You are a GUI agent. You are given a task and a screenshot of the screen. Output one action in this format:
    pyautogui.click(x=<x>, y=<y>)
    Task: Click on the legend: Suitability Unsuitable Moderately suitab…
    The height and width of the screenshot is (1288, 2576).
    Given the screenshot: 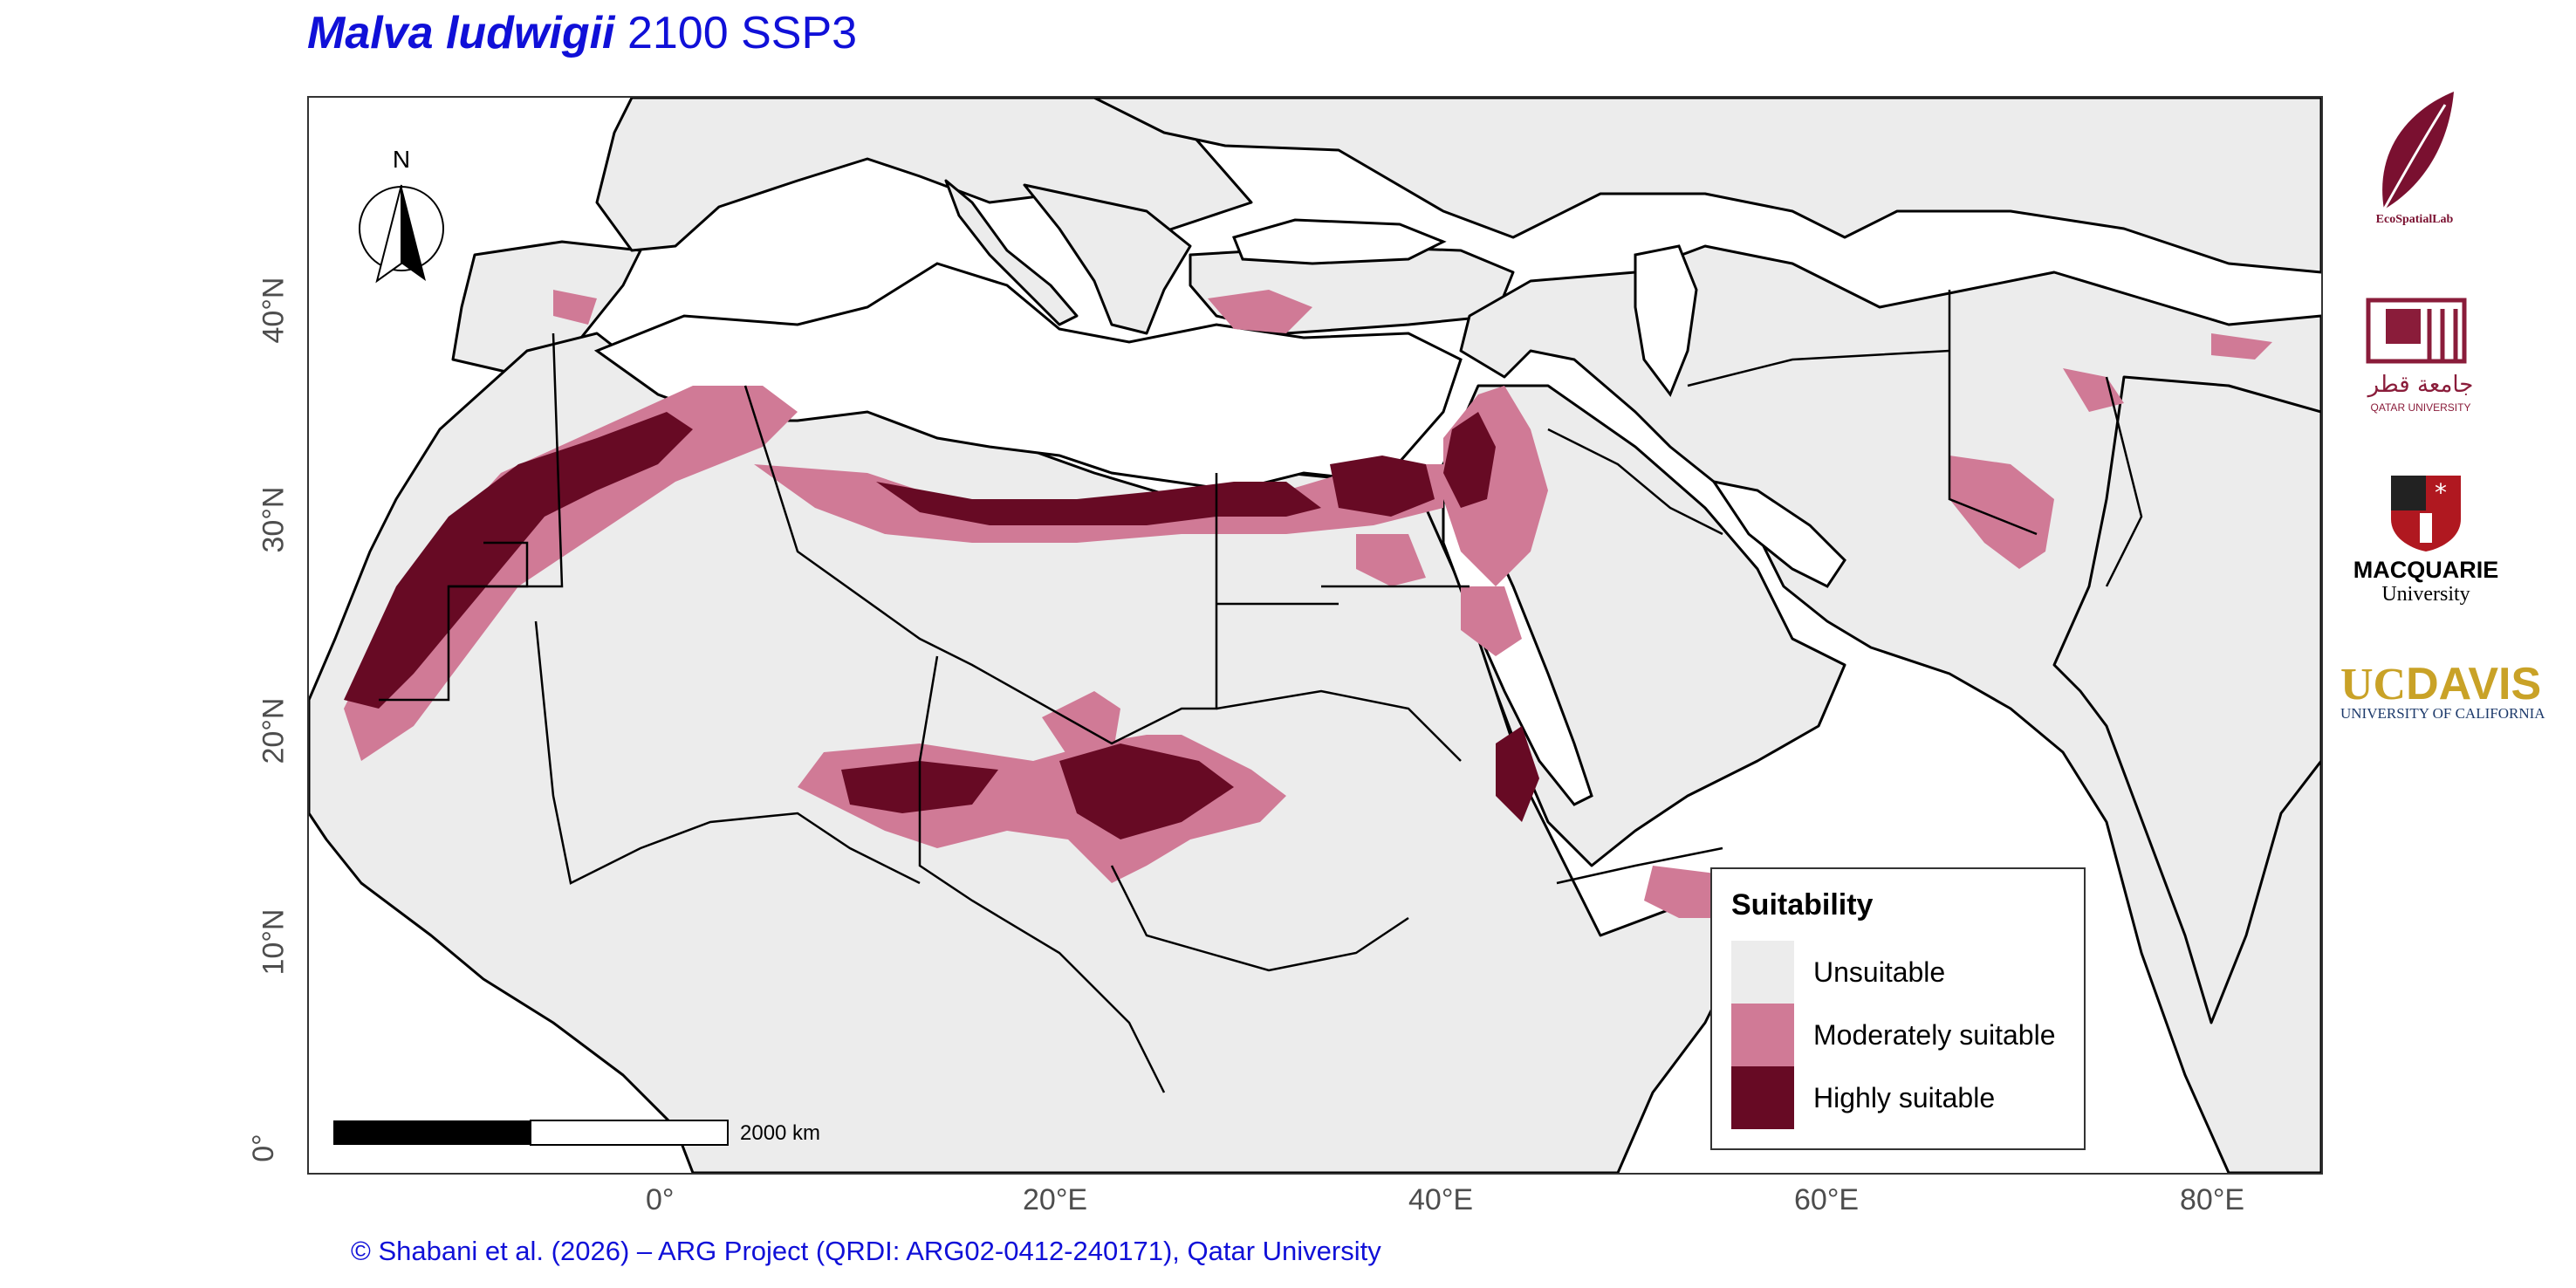 What is the action you would take?
    pyautogui.click(x=1898, y=1009)
    